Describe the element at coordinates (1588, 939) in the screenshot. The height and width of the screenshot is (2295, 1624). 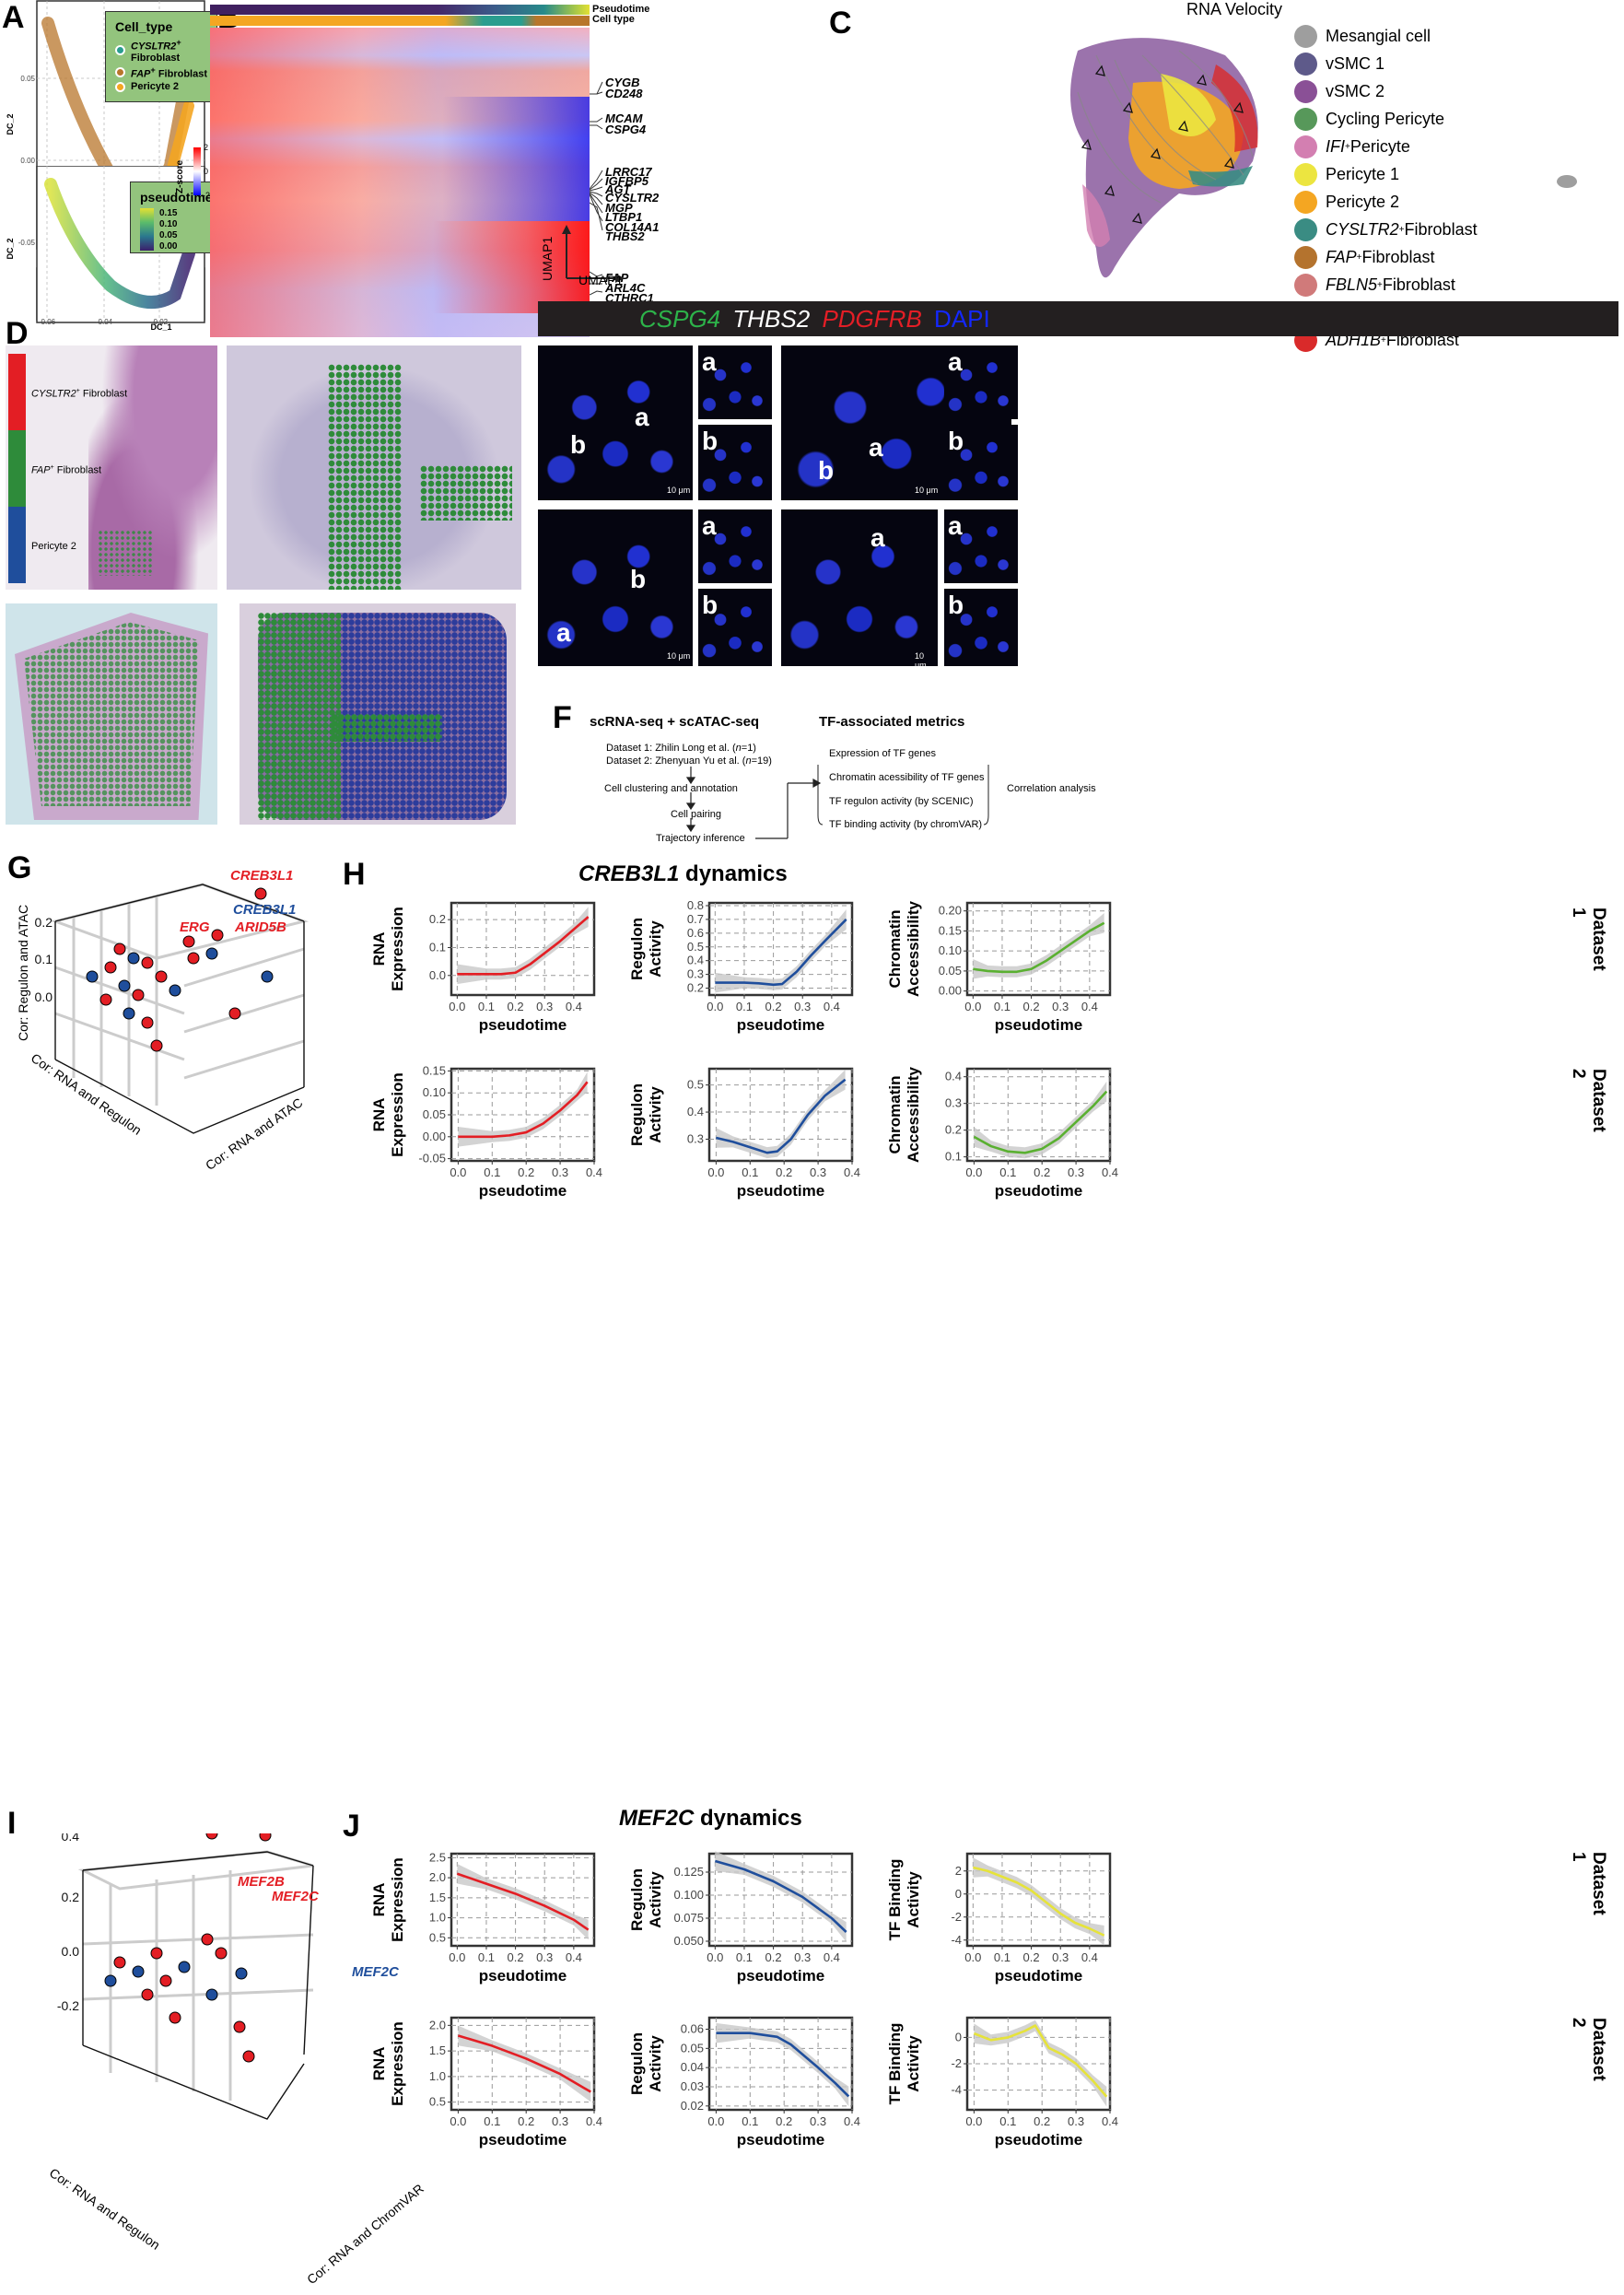
I see `h-row-label-1: Dataset 1` at that location.